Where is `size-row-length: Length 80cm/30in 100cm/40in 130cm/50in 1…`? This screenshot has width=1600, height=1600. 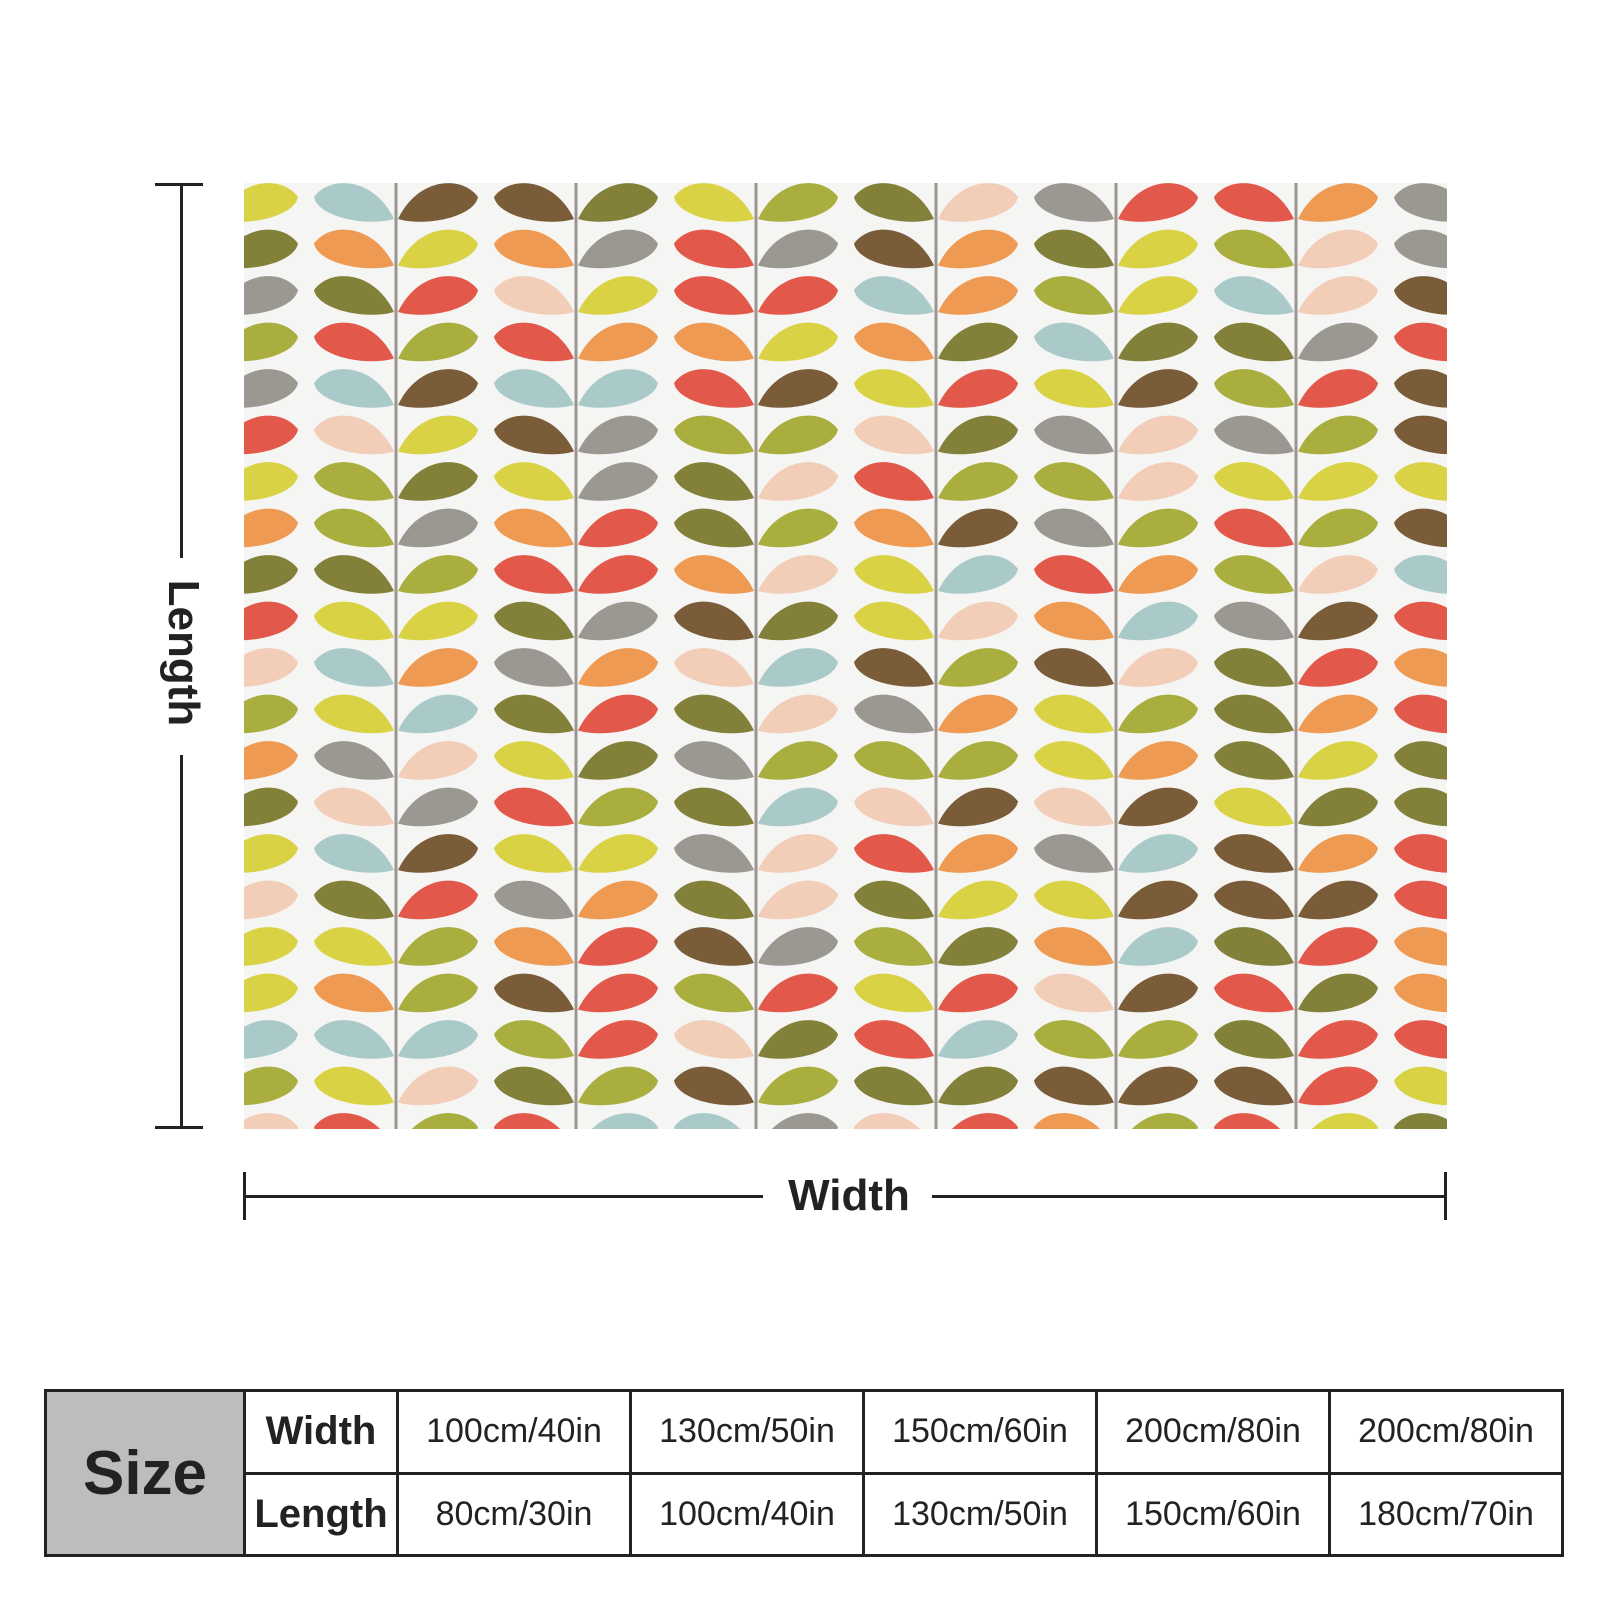
size-row-length: Length 80cm/30in 100cm/40in 130cm/50in 1… is located at coordinates (805, 1514).